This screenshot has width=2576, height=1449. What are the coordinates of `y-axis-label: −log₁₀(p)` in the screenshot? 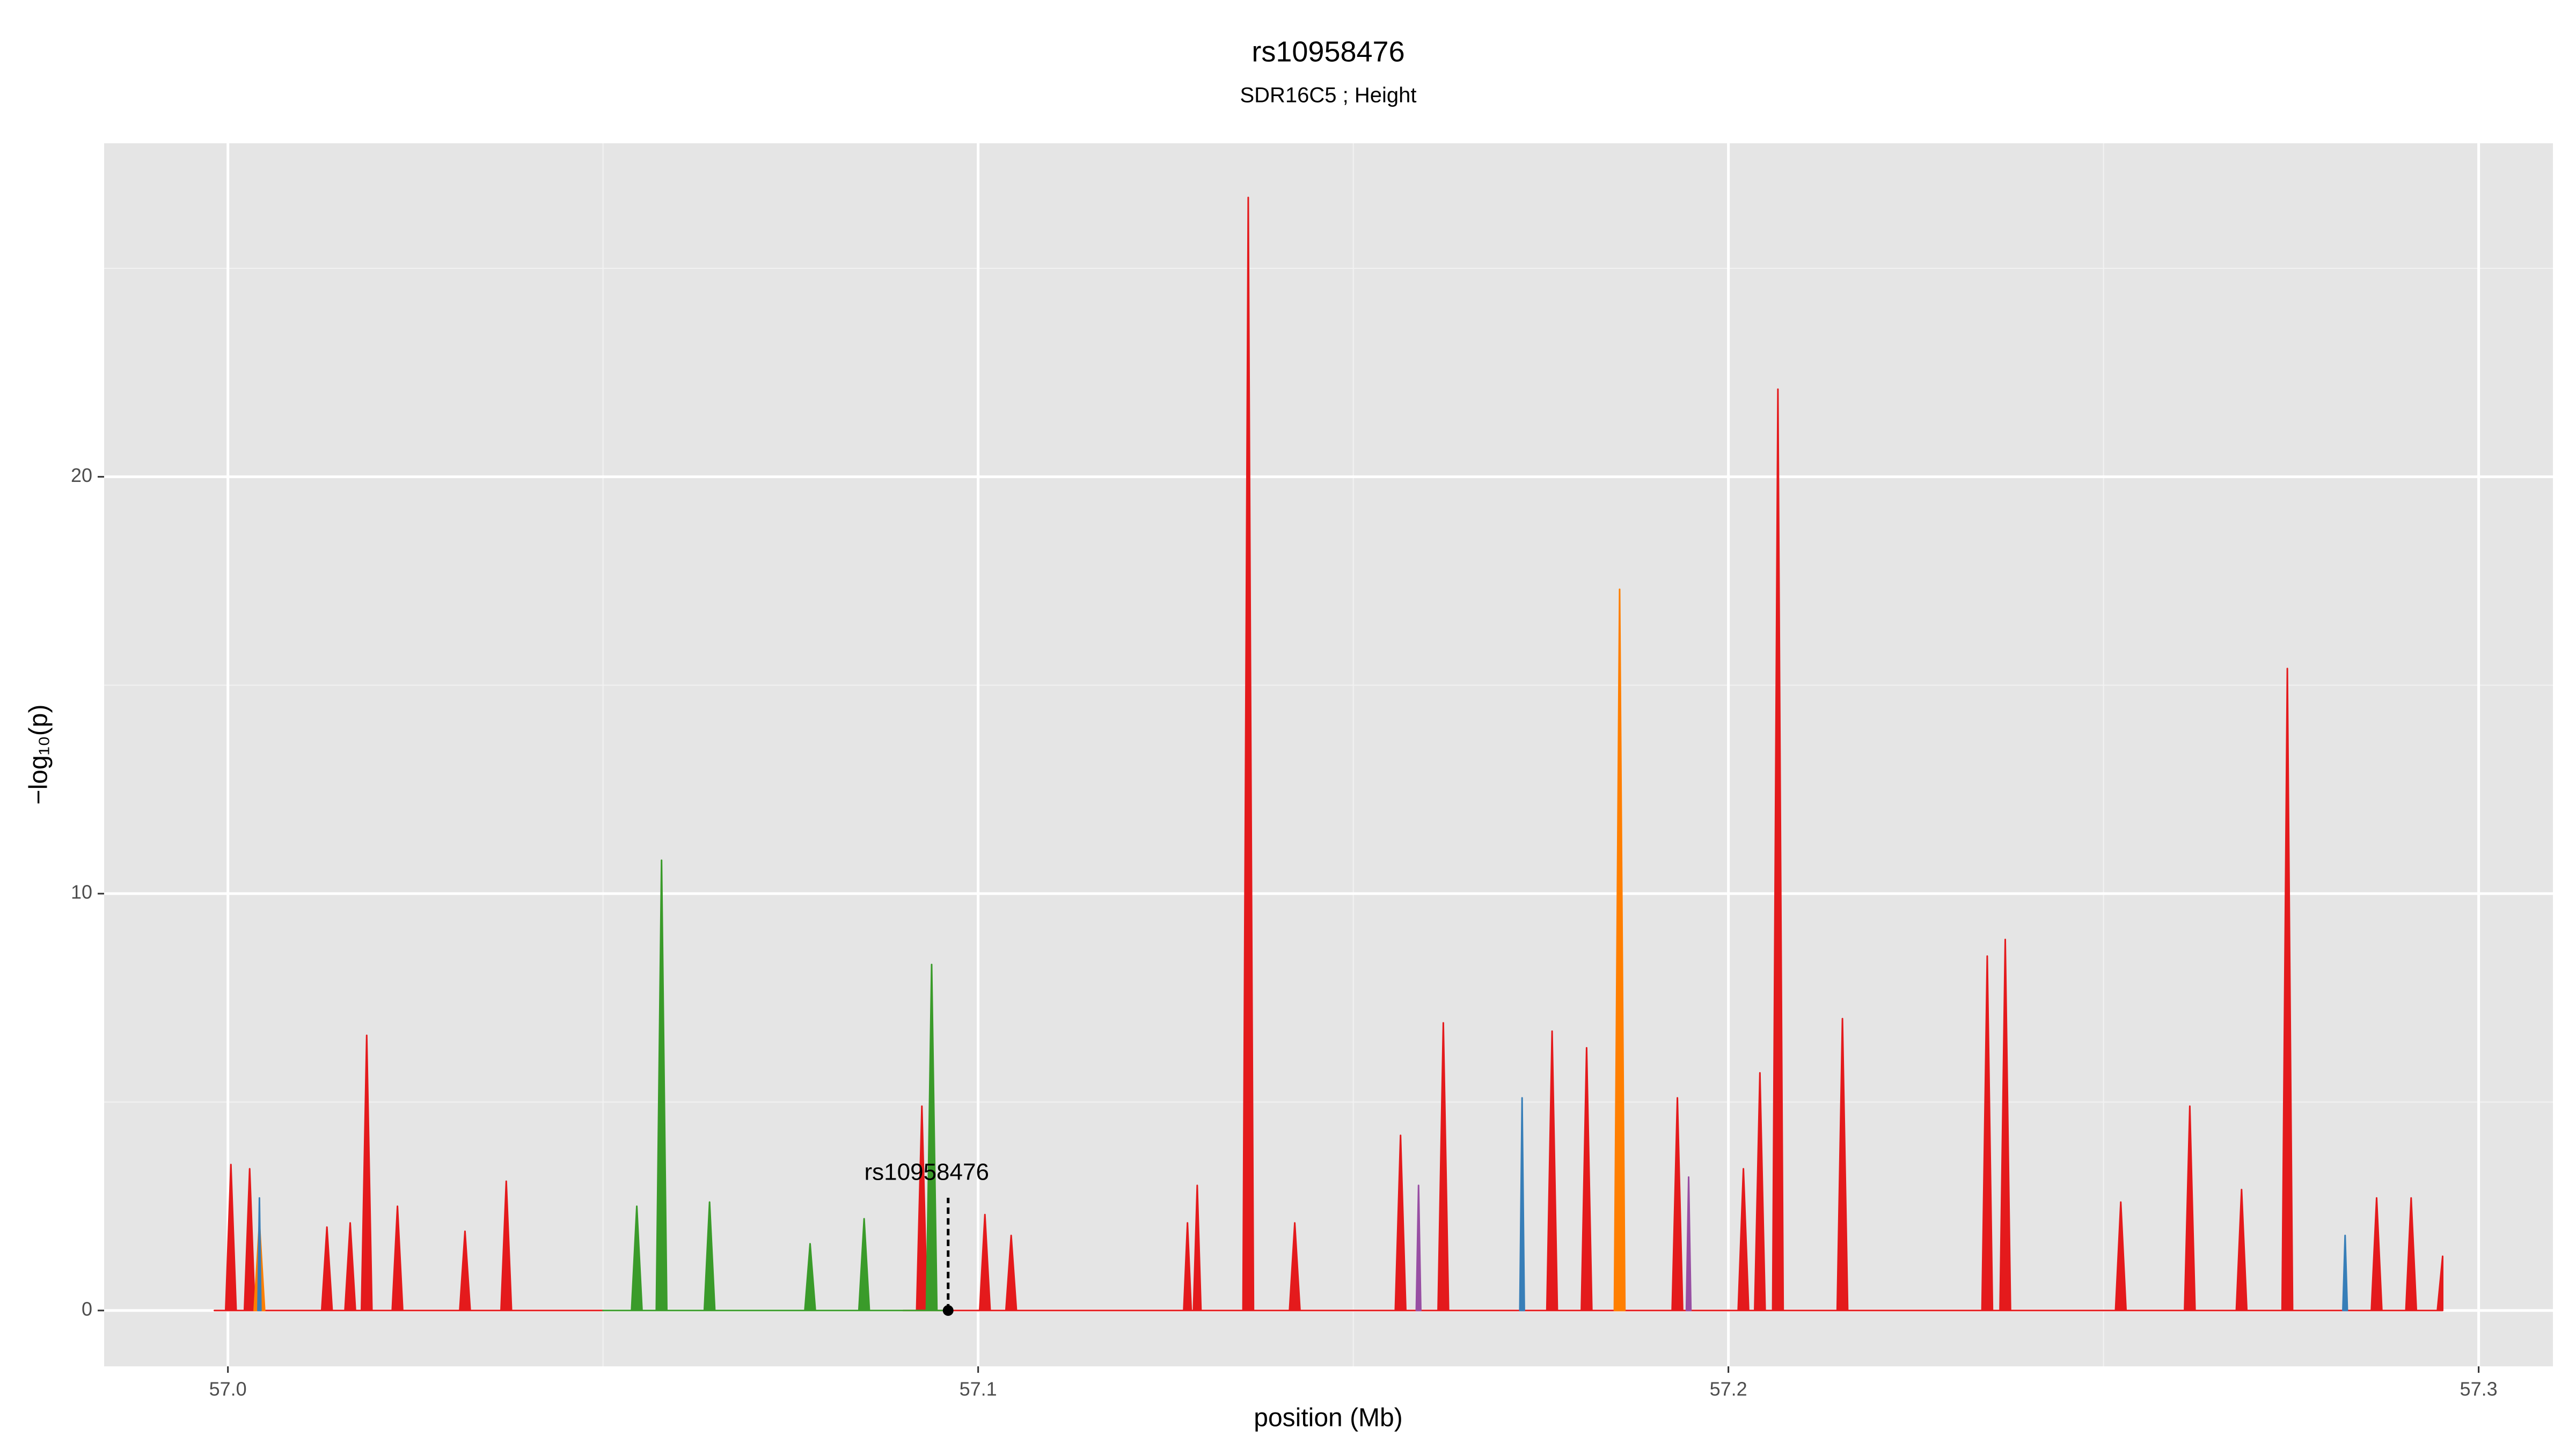 It's located at (39, 755).